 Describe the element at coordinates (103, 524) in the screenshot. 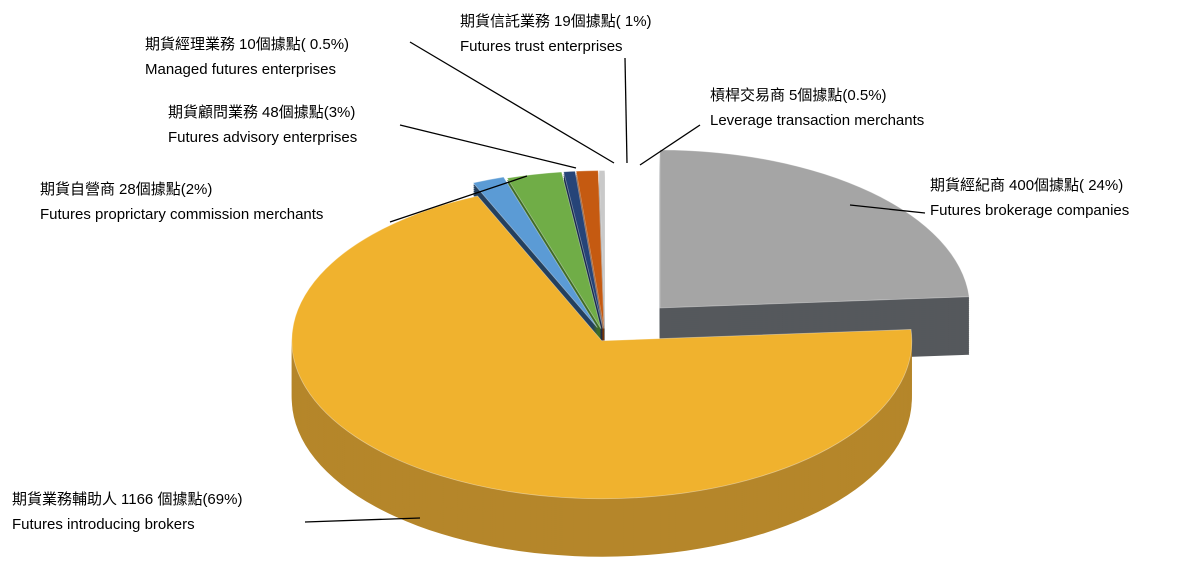

I see `category-name-en: Futures introducing brokers` at that location.